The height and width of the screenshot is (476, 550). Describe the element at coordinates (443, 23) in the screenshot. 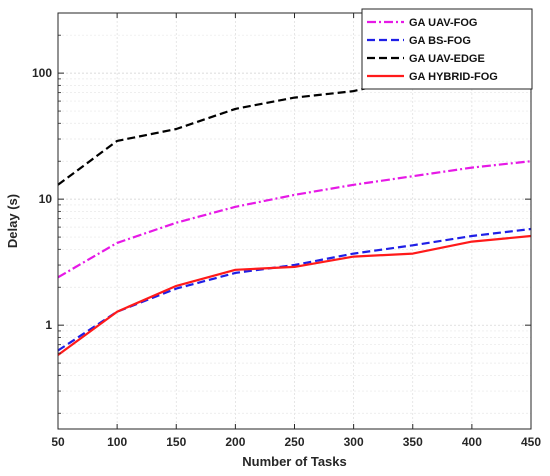

I see `legend-label-ga-uav-fog: GA UAV-FOG` at that location.